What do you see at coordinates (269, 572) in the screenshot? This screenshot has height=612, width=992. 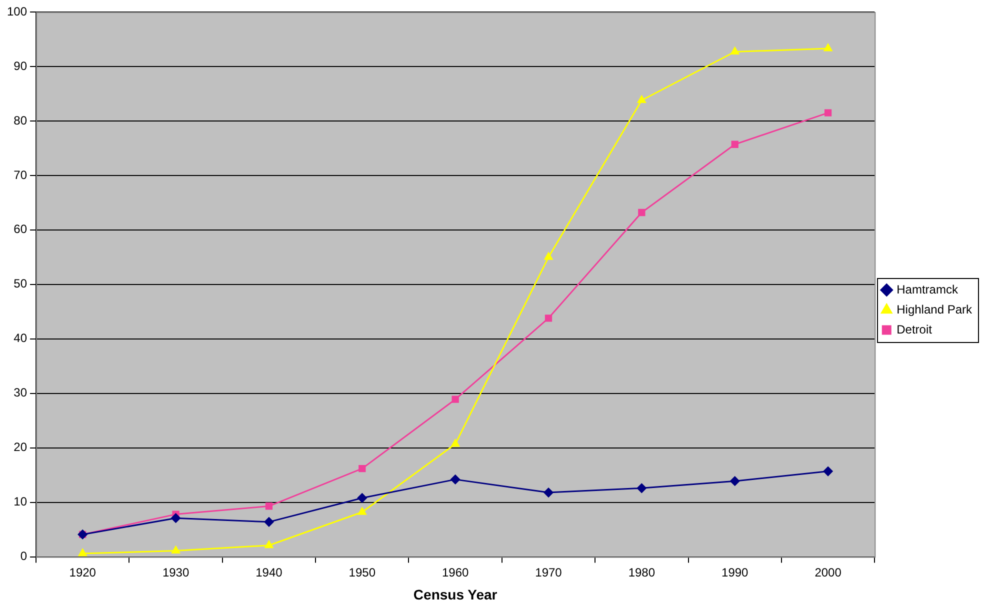 I see `x-tick-label: 1940` at bounding box center [269, 572].